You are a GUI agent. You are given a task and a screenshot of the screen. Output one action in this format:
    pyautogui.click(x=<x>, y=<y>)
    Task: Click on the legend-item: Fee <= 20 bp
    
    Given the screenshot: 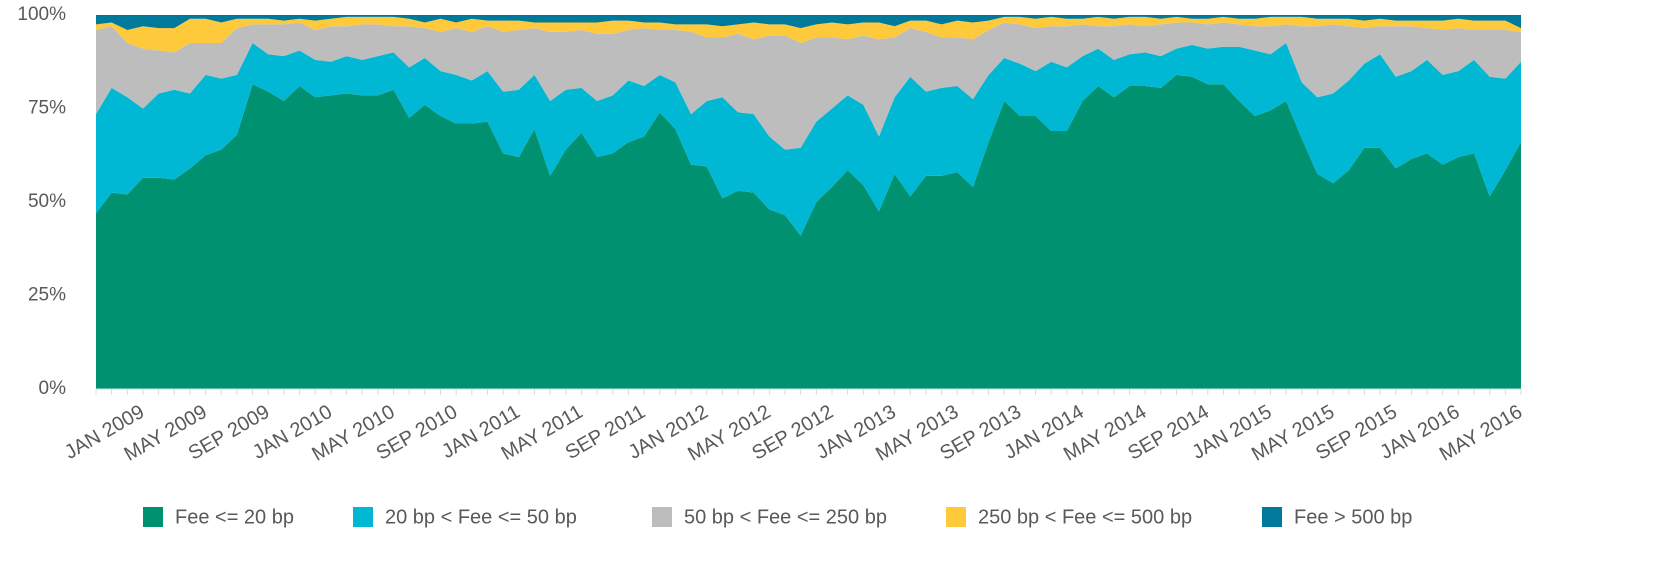 What is the action you would take?
    pyautogui.click(x=218, y=517)
    